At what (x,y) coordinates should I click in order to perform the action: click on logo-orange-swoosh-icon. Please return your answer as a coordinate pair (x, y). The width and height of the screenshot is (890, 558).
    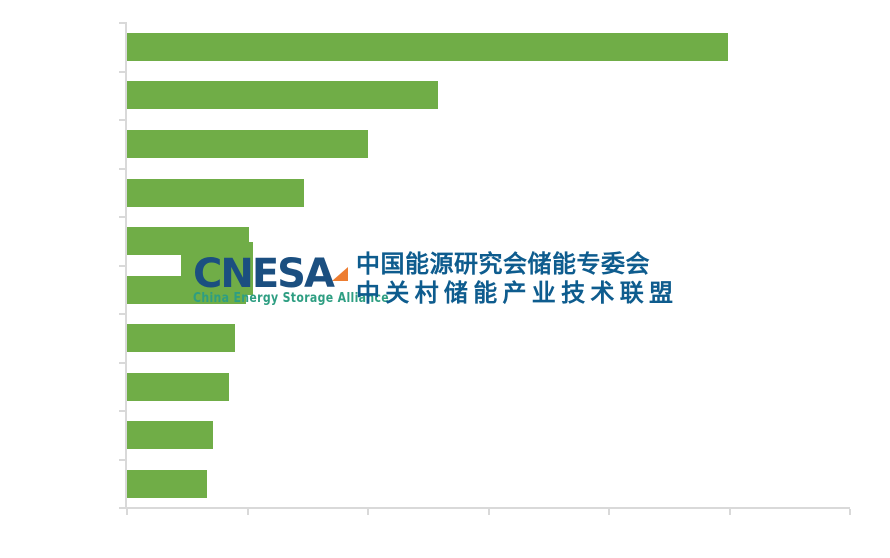
    Looking at the image, I should click on (340, 274).